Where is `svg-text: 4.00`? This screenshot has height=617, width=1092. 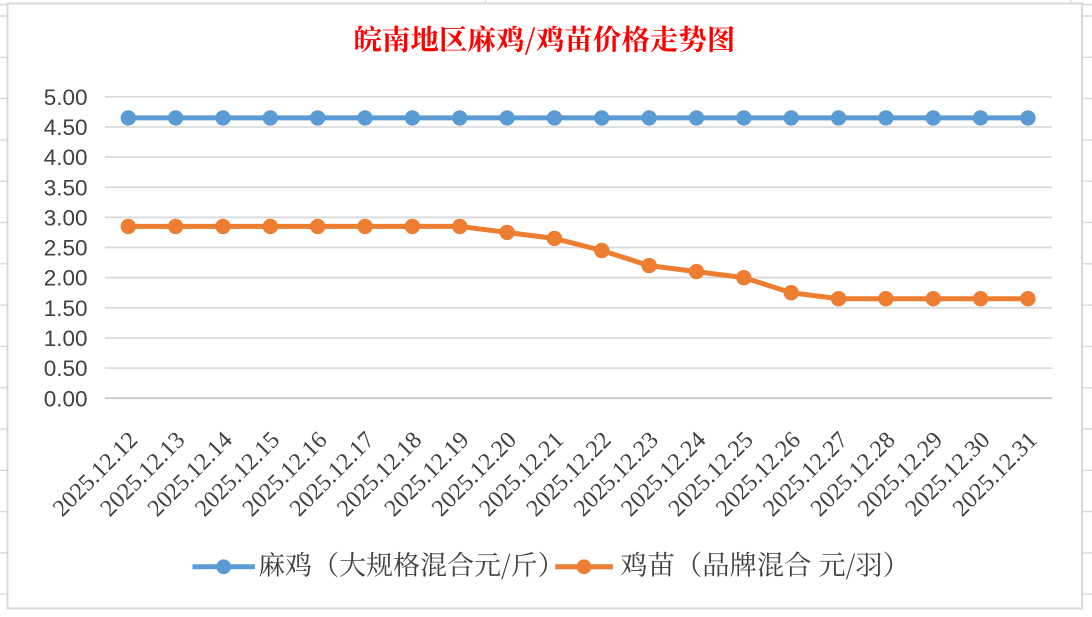
svg-text: 4.00 is located at coordinates (66, 157).